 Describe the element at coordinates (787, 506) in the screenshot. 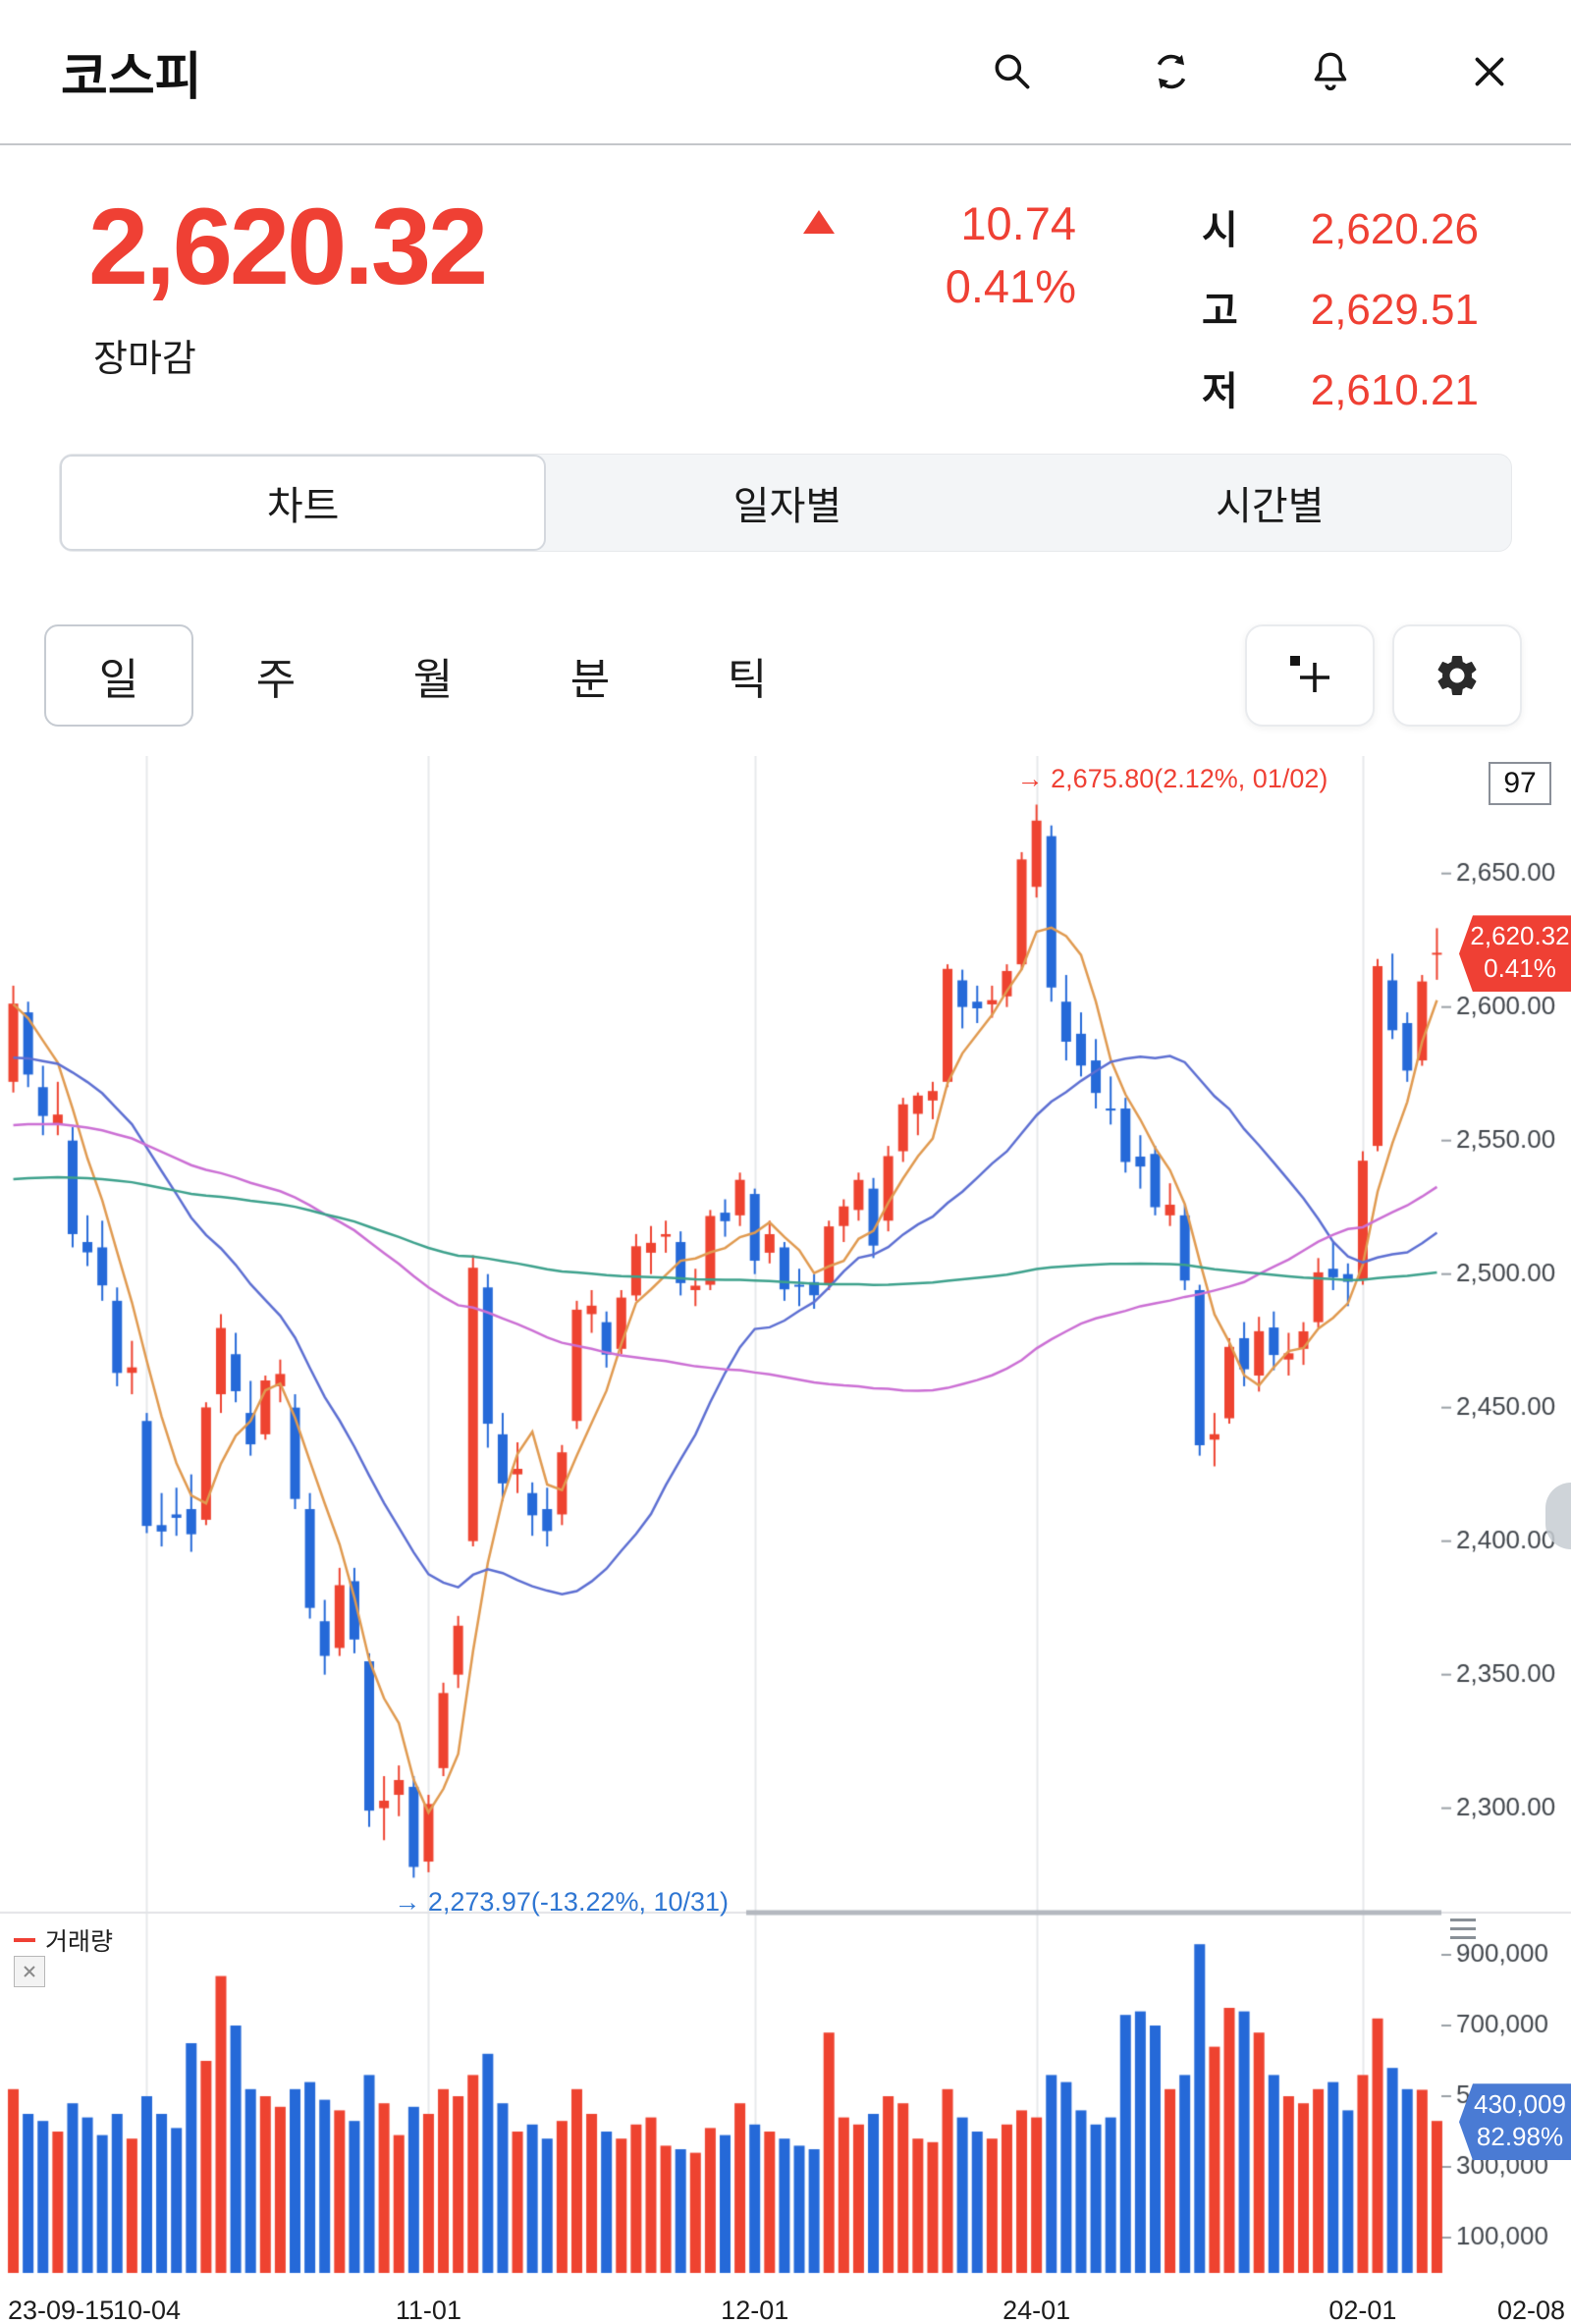

I see `tab-daily: 일자별` at that location.